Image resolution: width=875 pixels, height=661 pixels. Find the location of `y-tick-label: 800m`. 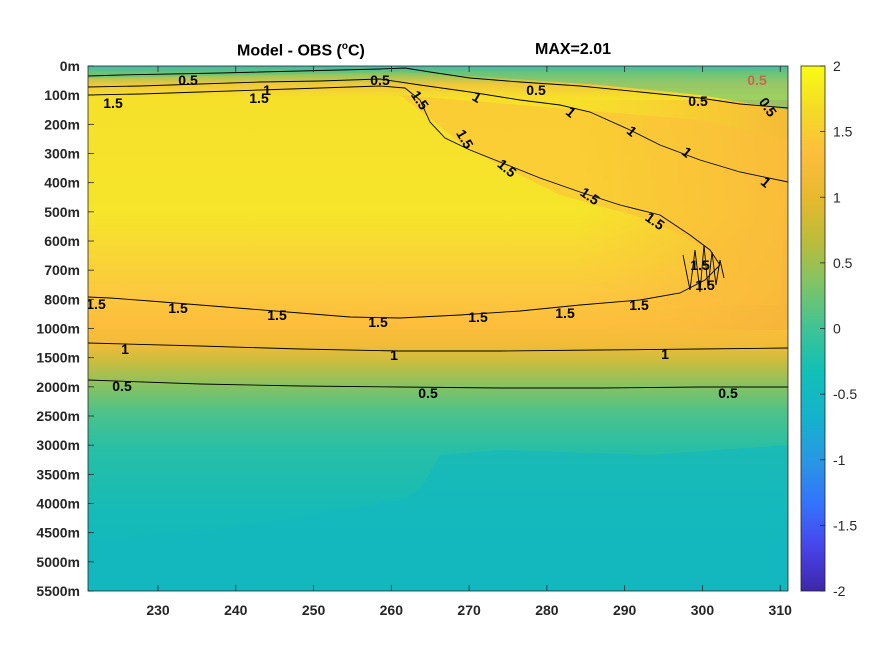

y-tick-label: 800m is located at coordinates (62, 299).